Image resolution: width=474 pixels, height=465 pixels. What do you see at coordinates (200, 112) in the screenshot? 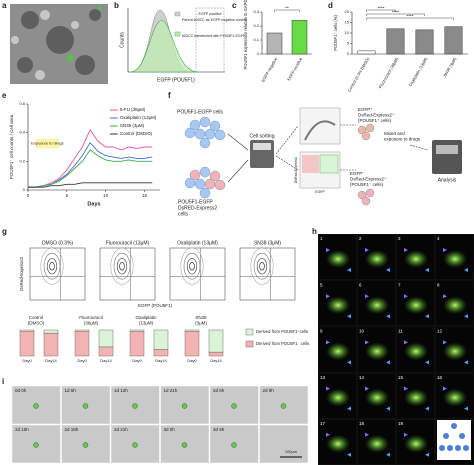
I see `node-label: POU5F1-EGFP cells` at bounding box center [200, 112].